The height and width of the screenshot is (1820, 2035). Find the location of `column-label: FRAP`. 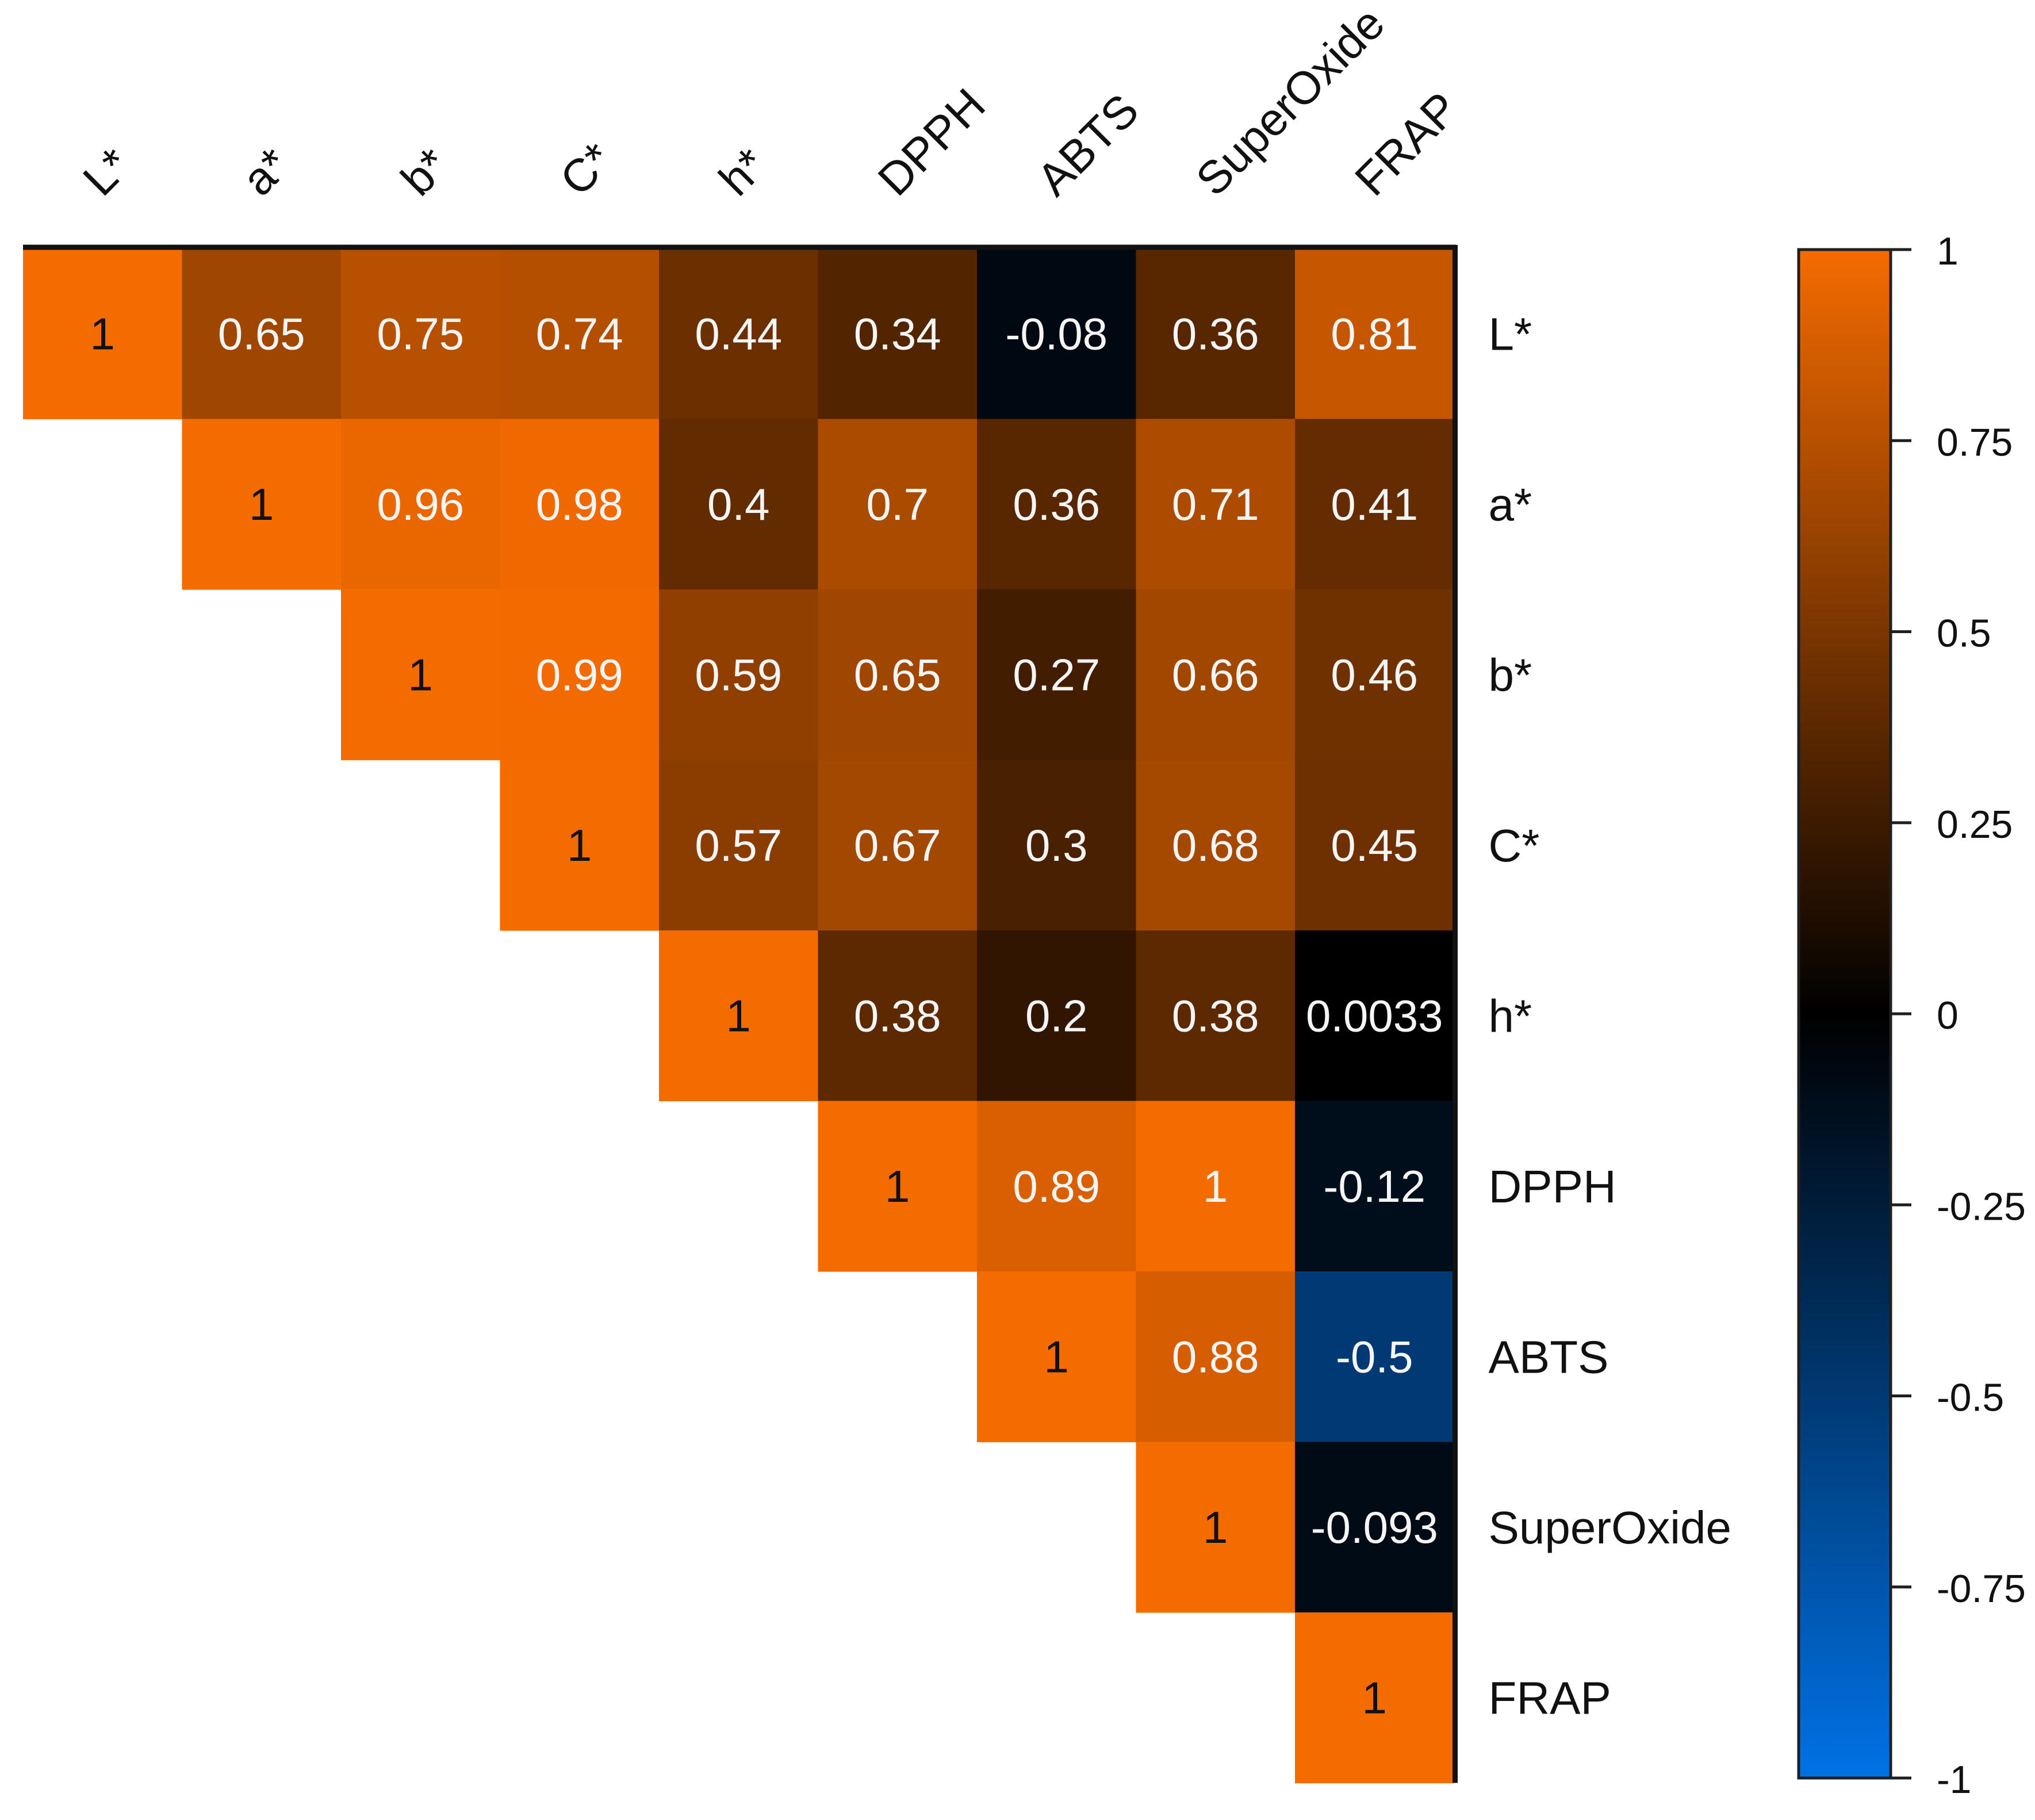

column-label: FRAP is located at coordinates (1406, 143).